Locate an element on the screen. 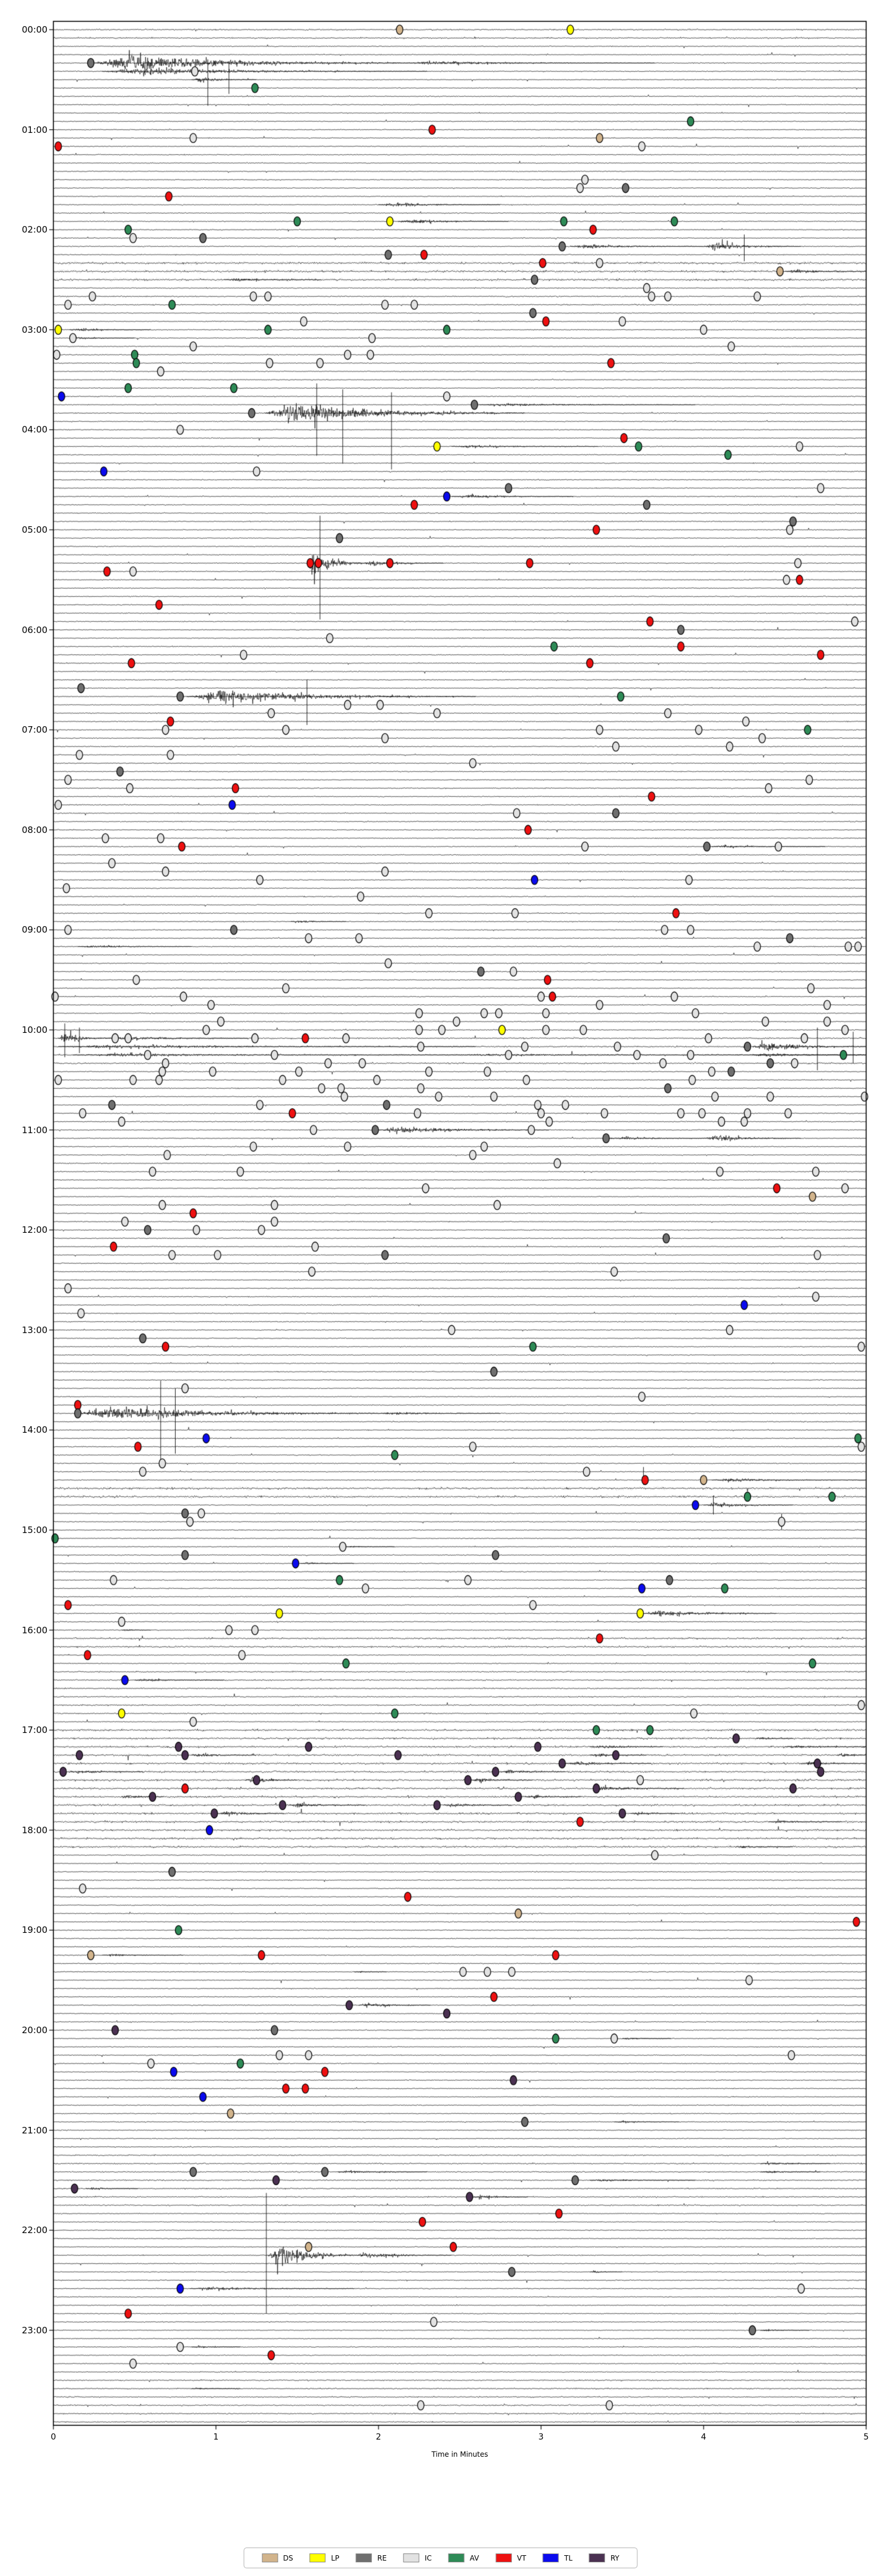  legend-label: AV is located at coordinates (474, 2557).